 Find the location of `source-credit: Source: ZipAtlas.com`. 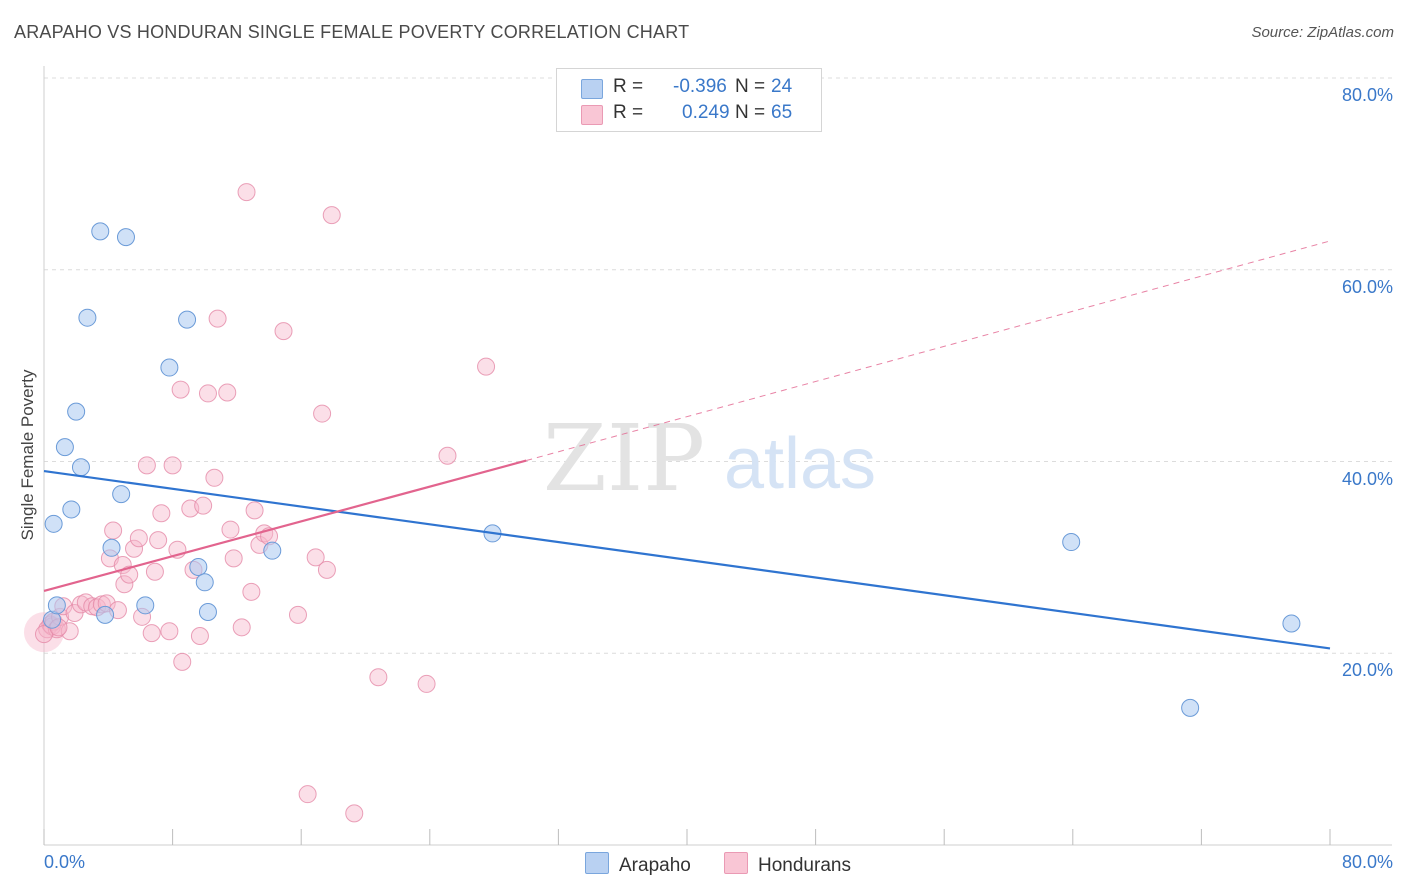

source-credit: Source: ZipAtlas.com is located at coordinates (1322, 32).